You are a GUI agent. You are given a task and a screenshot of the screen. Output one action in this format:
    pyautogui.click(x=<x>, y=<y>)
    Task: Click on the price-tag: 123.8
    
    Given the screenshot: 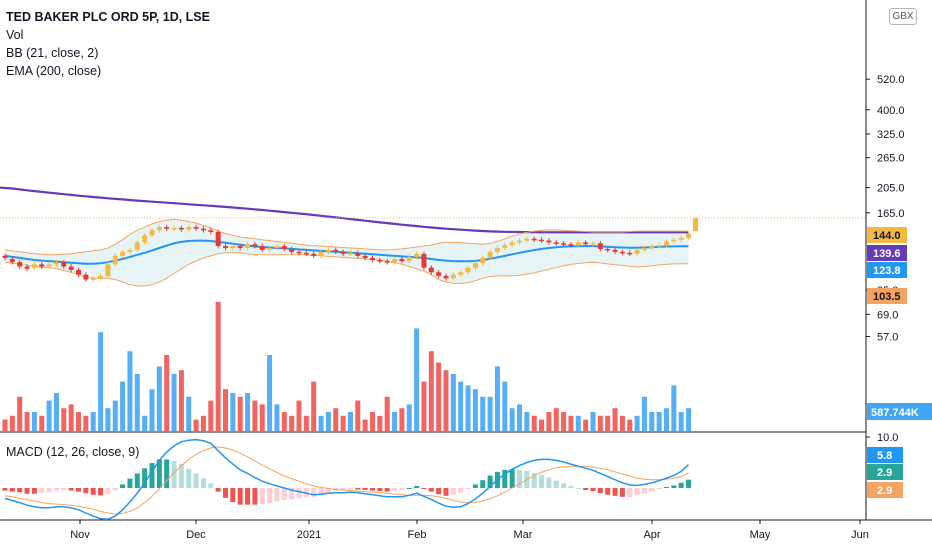 What is the action you would take?
    pyautogui.click(x=887, y=271)
    